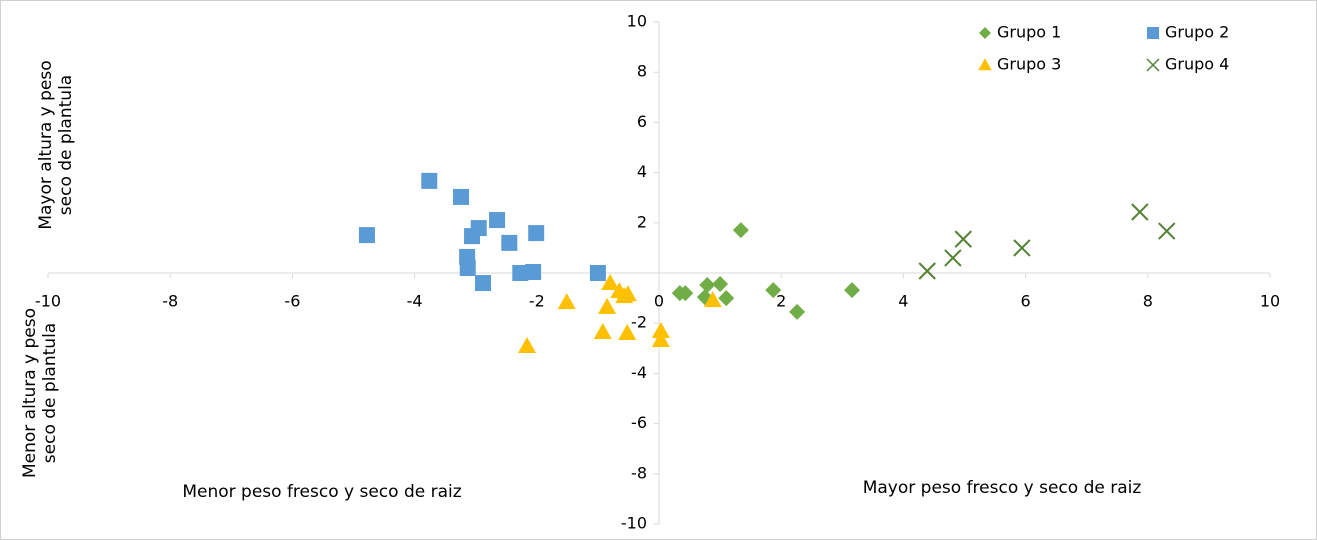  I want to click on y-tick-label: 6, so click(642, 121).